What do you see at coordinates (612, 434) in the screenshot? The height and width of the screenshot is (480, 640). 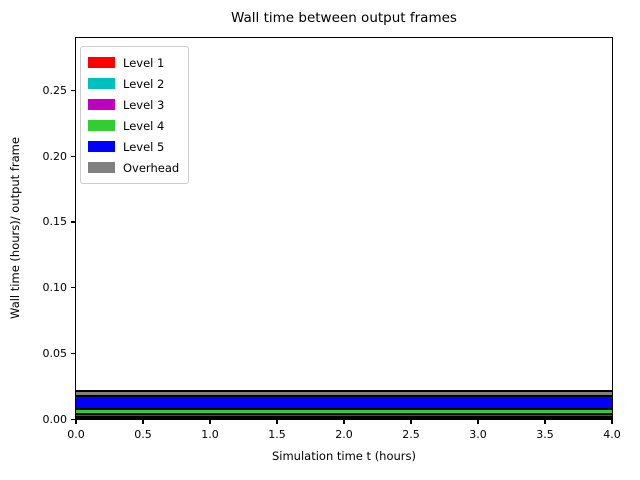 I see `x-tick-label: 4.0` at bounding box center [612, 434].